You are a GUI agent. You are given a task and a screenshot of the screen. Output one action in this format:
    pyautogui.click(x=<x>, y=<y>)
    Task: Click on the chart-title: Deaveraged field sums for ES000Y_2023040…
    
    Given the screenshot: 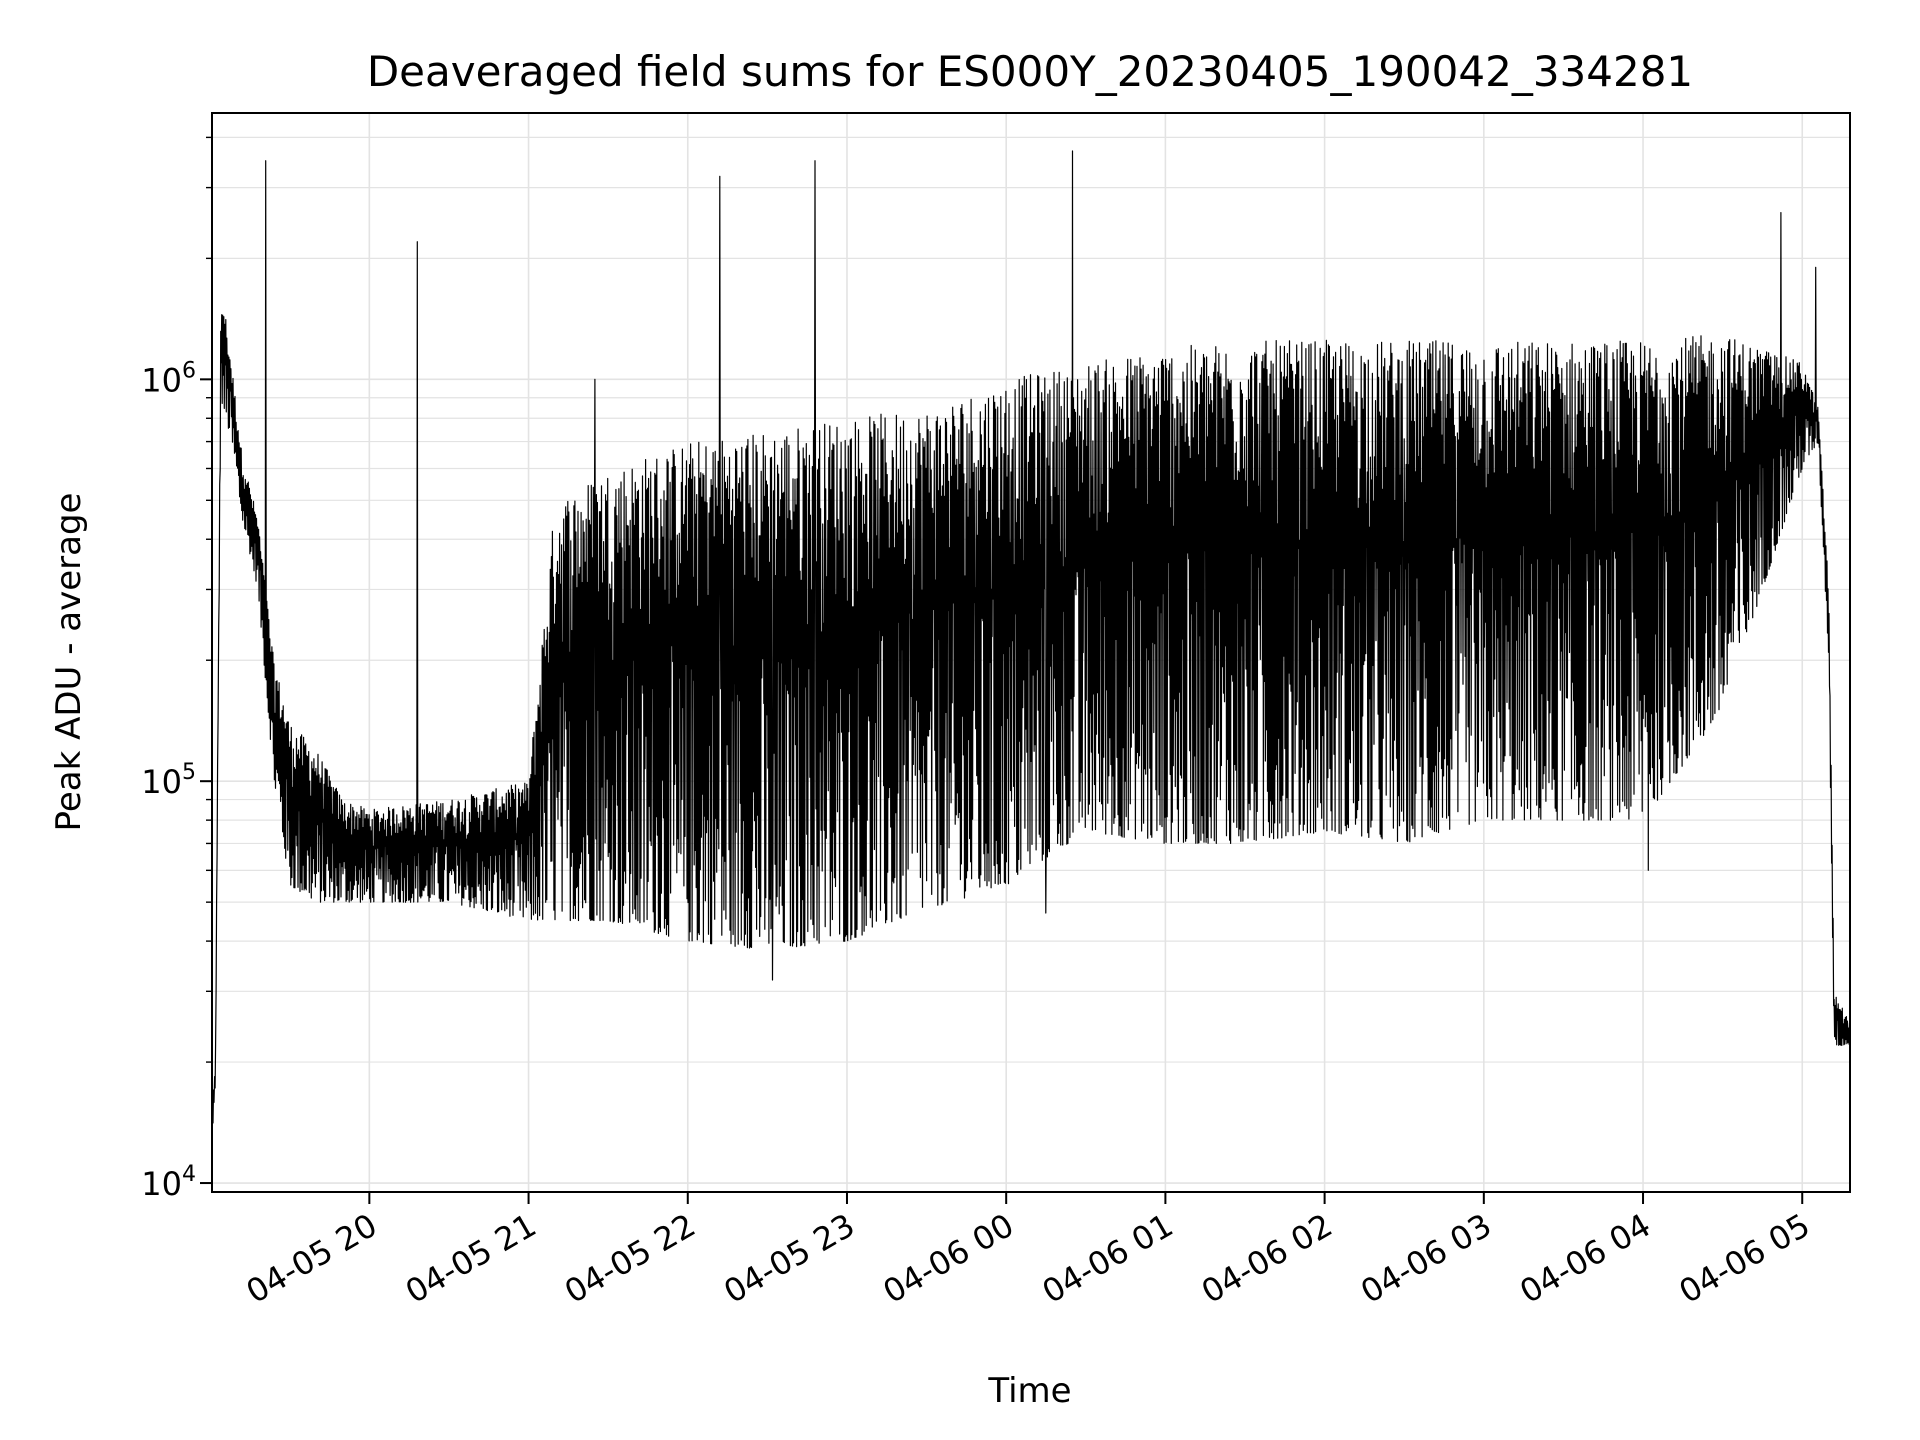 What is the action you would take?
    pyautogui.click(x=1030, y=71)
    